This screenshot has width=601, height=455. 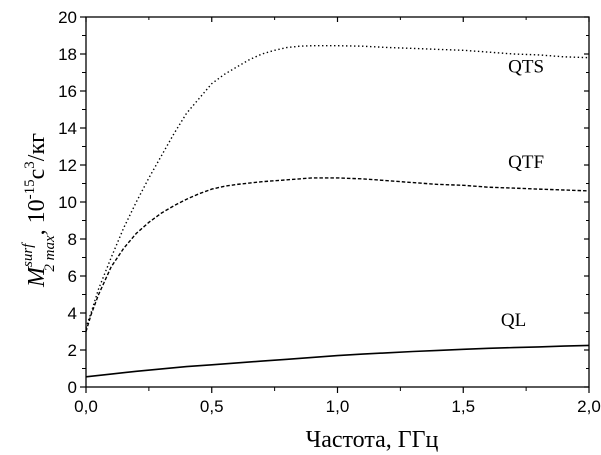 I want to click on y-axis-title-unit-base: 10, so click(x=37, y=211).